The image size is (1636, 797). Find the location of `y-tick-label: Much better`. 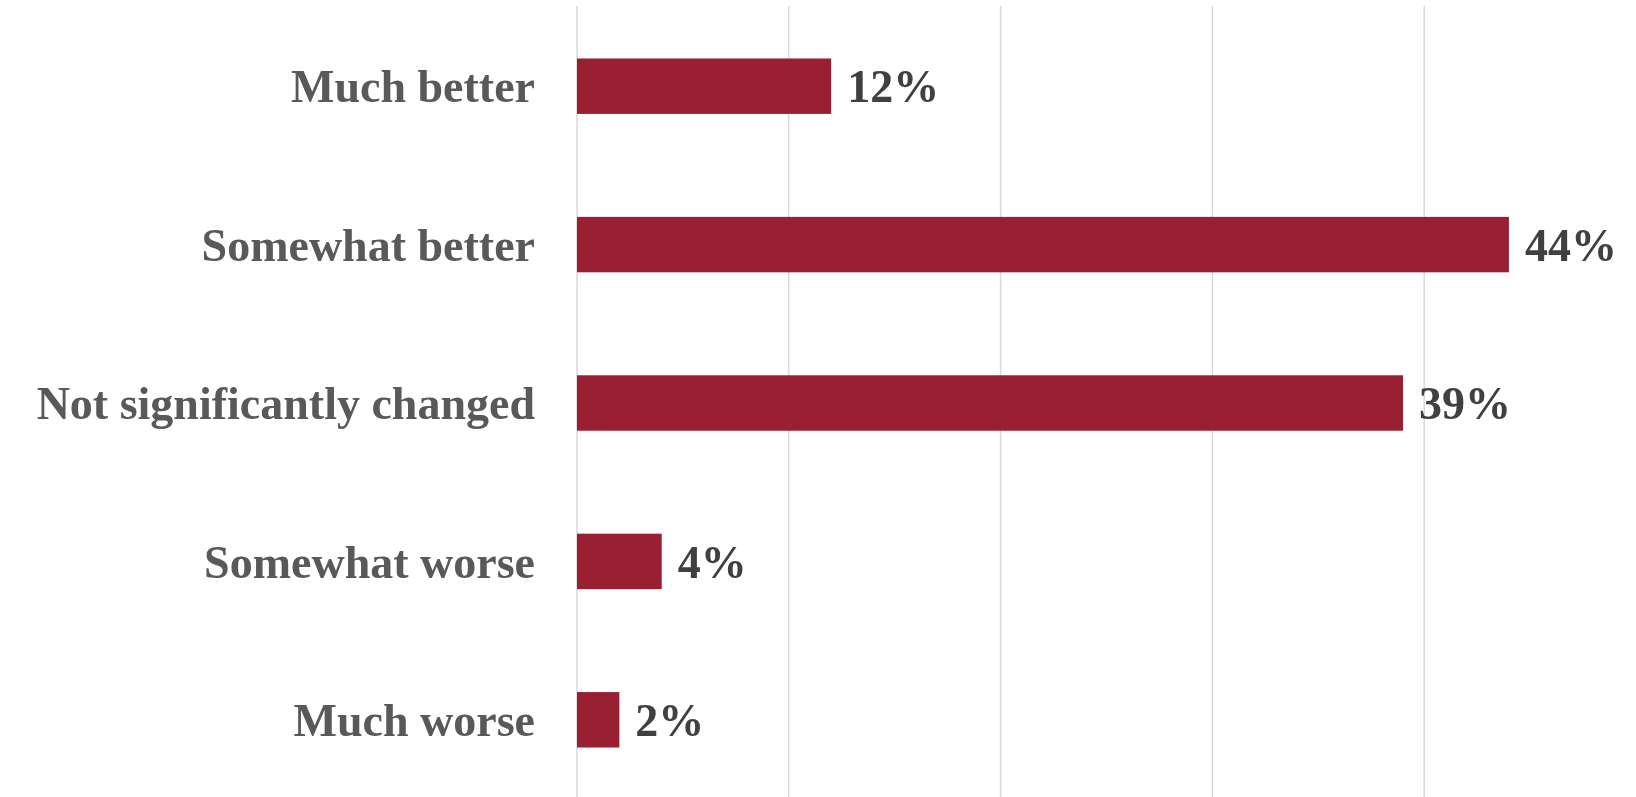

y-tick-label: Much better is located at coordinates (413, 87).